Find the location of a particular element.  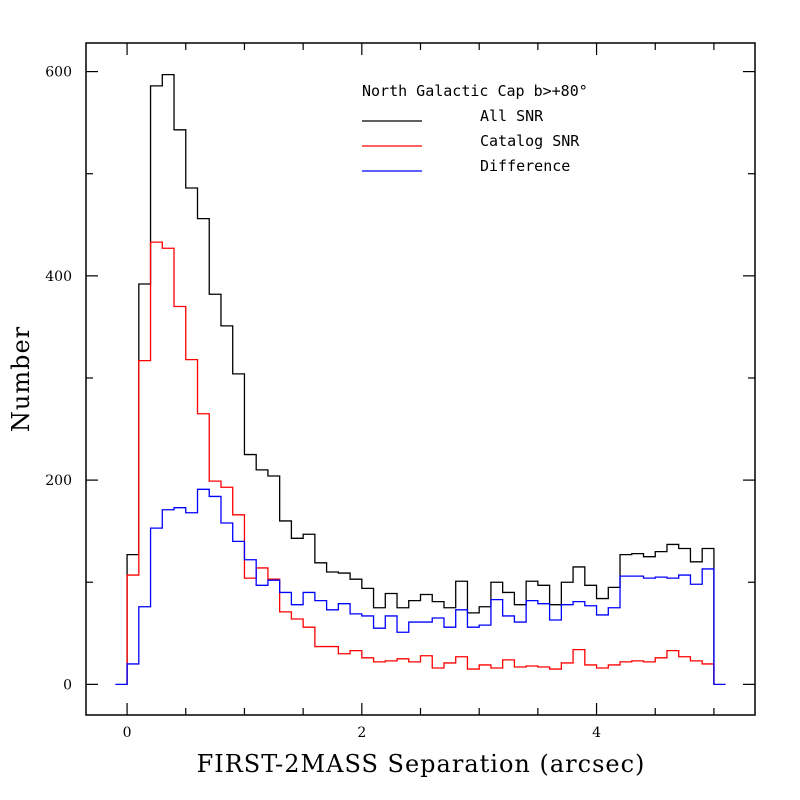

y-tick-label: 200 is located at coordinates (58, 481).